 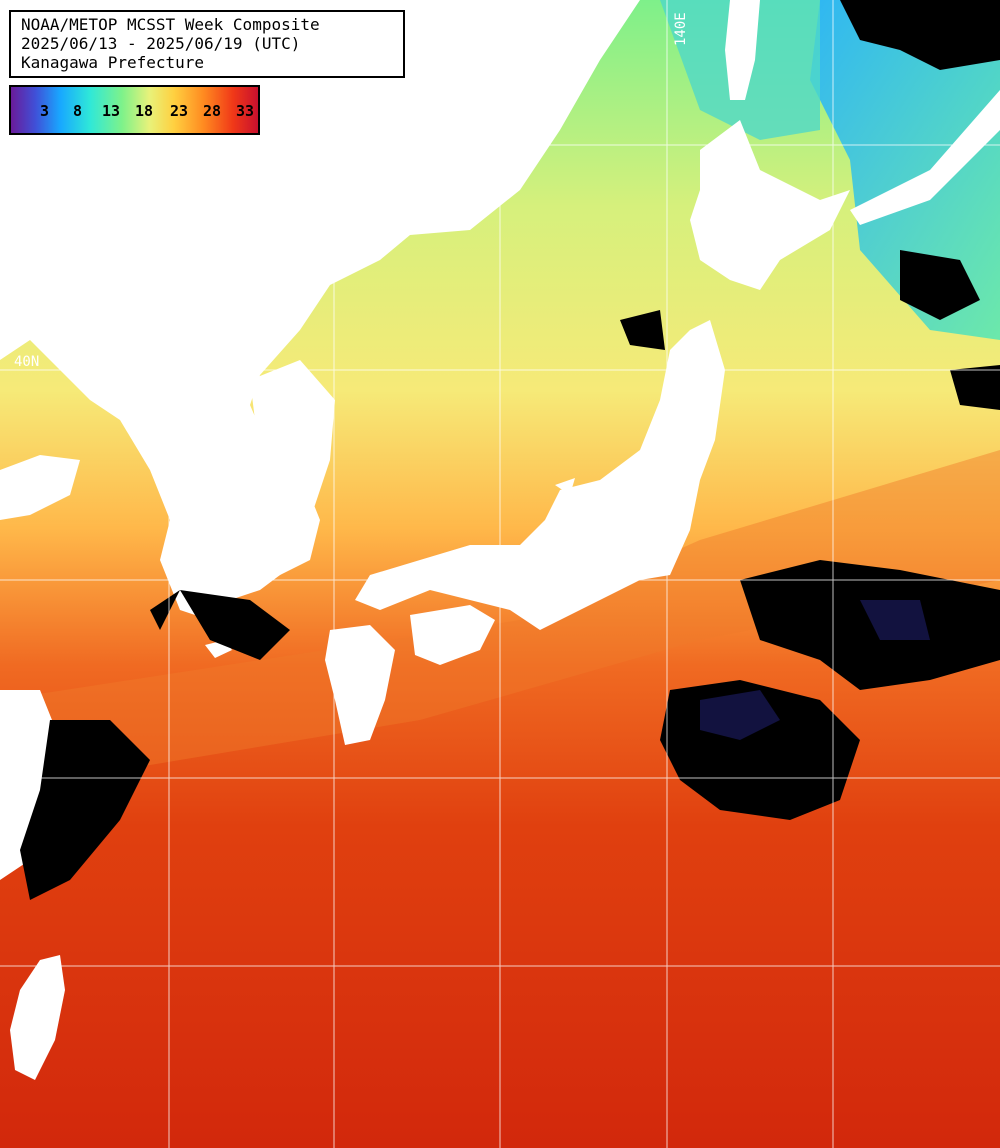 What do you see at coordinates (212, 111) in the screenshot?
I see `legend-tick-28: 28` at bounding box center [212, 111].